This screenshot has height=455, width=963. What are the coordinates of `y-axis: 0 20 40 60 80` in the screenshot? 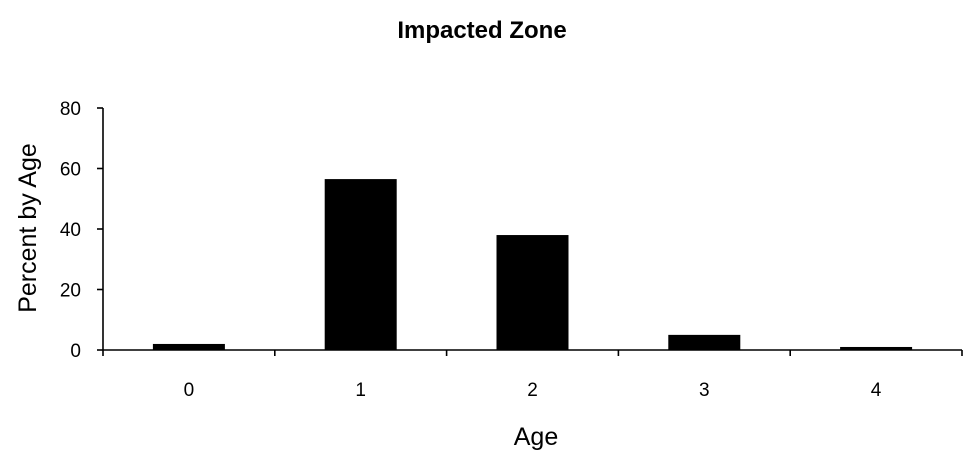 It's located at (82, 230).